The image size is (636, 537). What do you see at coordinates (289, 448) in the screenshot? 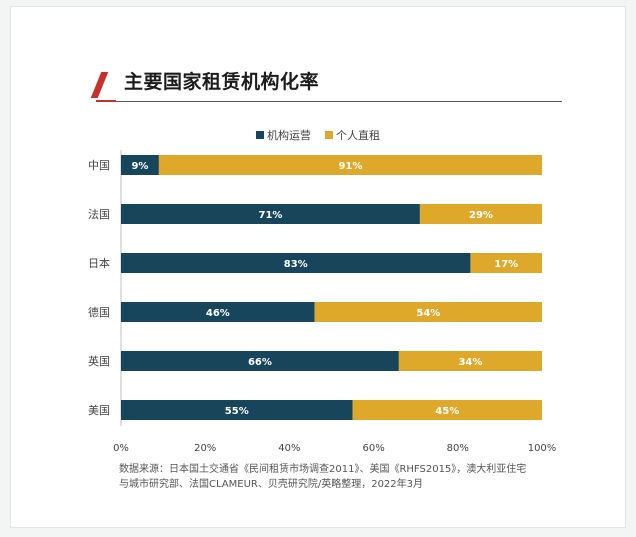
I see `x-tick-label: 40%` at bounding box center [289, 448].